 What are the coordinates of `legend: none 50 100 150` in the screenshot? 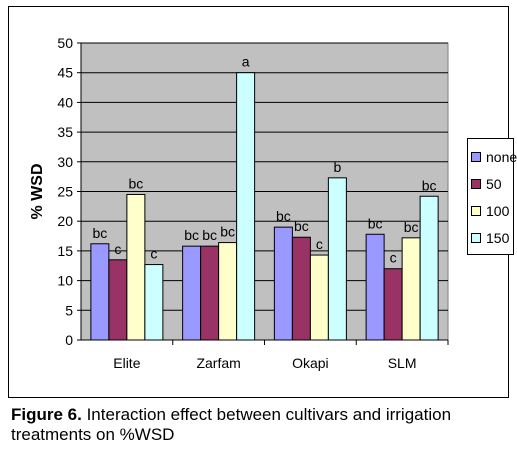 It's located at (492, 196).